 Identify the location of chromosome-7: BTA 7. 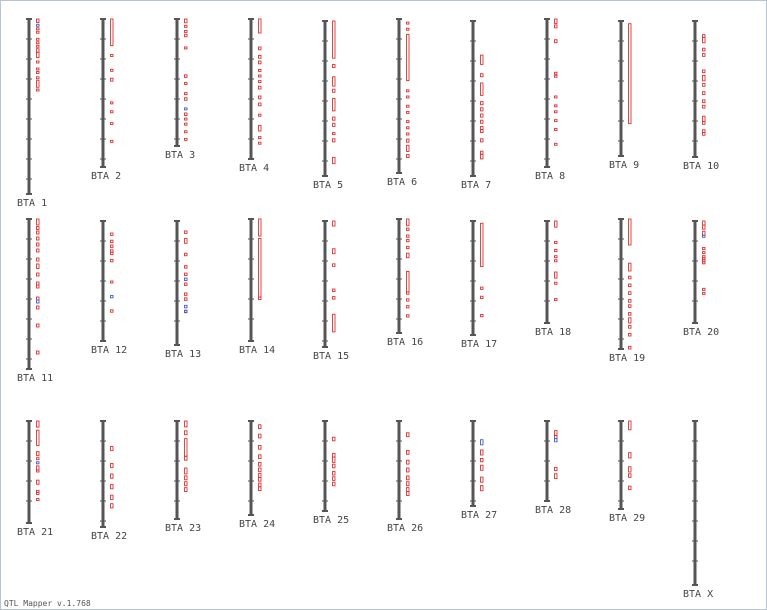
(476, 105).